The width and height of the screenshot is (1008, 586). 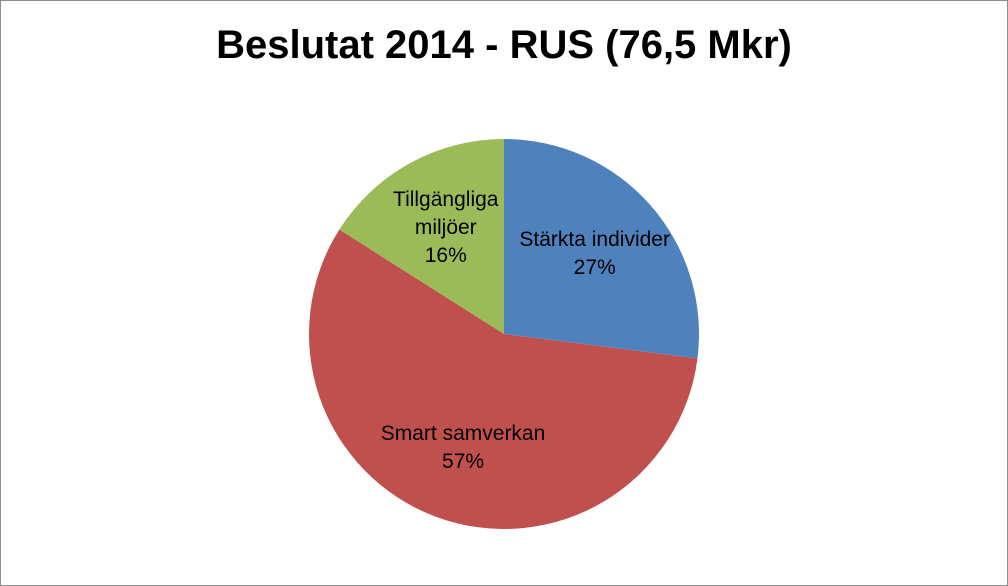 What do you see at coordinates (463, 448) in the screenshot?
I see `slice-label: Smart samverkan 57%` at bounding box center [463, 448].